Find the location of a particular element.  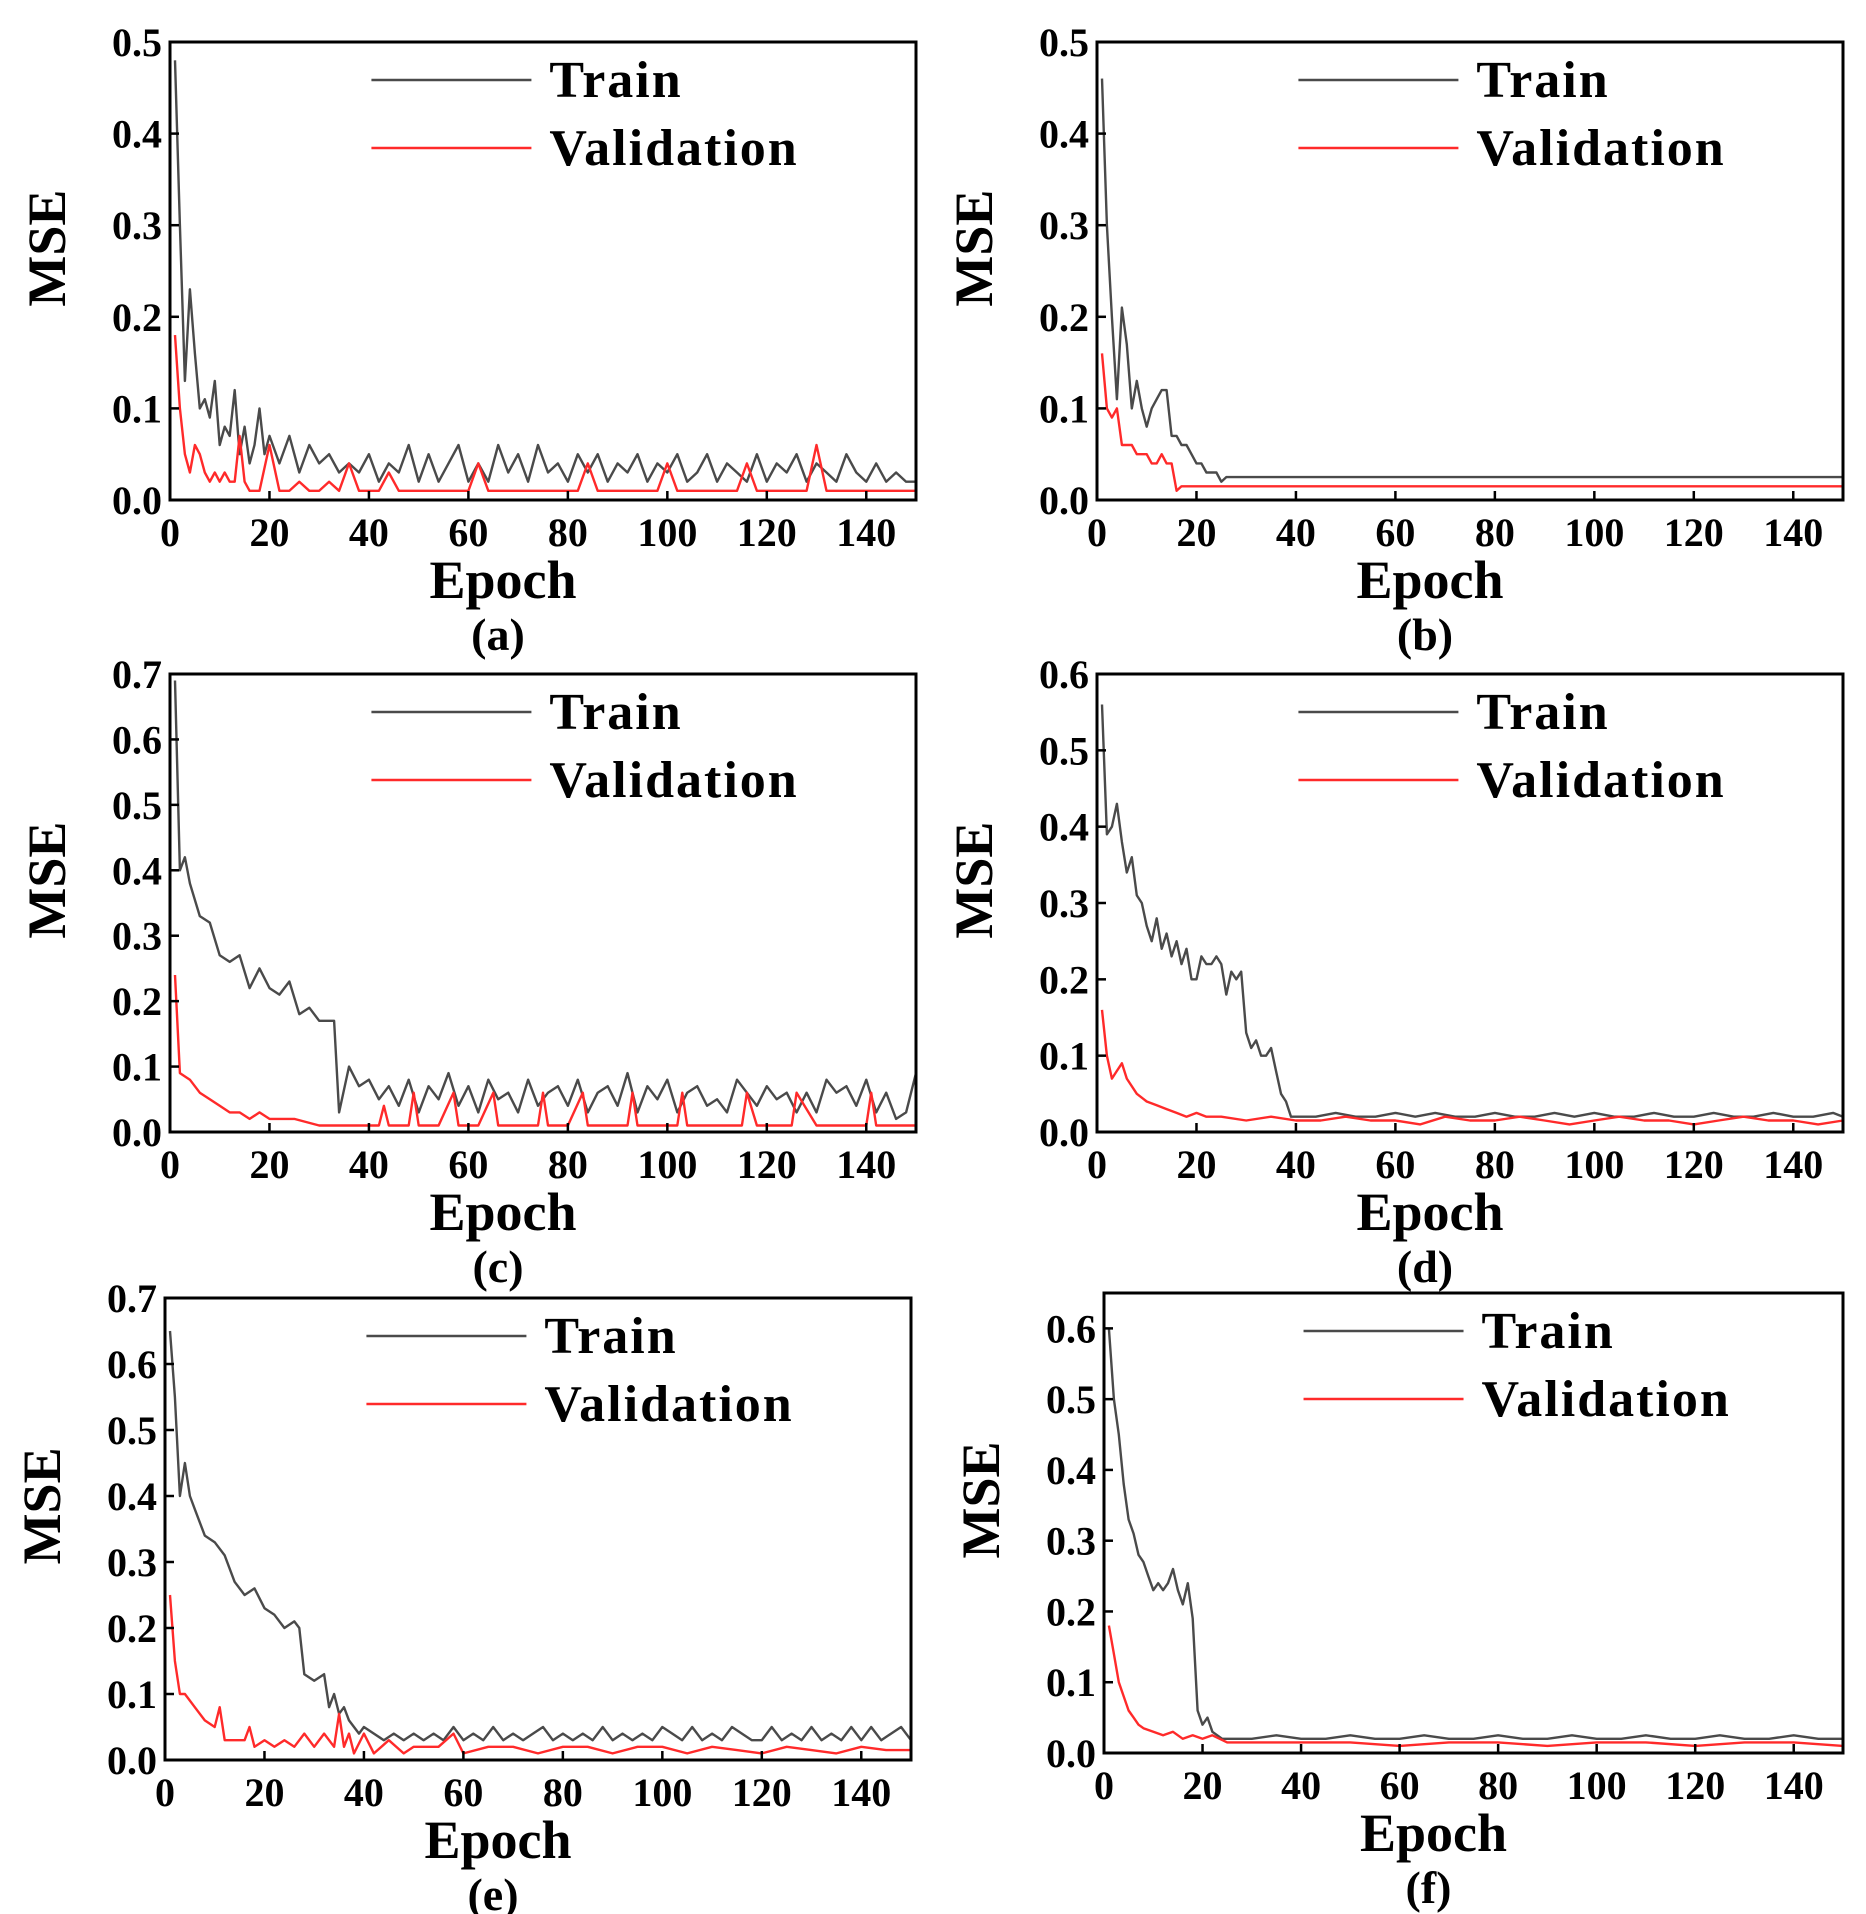

panel-caption: (c) is located at coordinates (497, 1266).